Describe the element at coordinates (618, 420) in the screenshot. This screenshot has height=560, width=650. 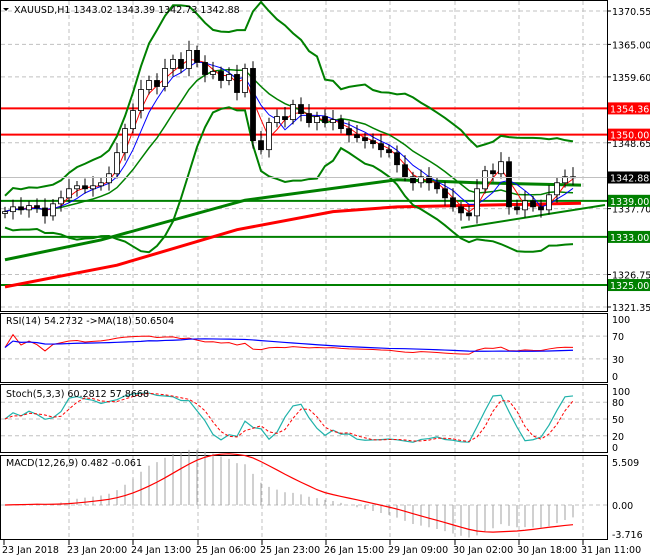
I see `stoch-tick-label: 50` at that location.